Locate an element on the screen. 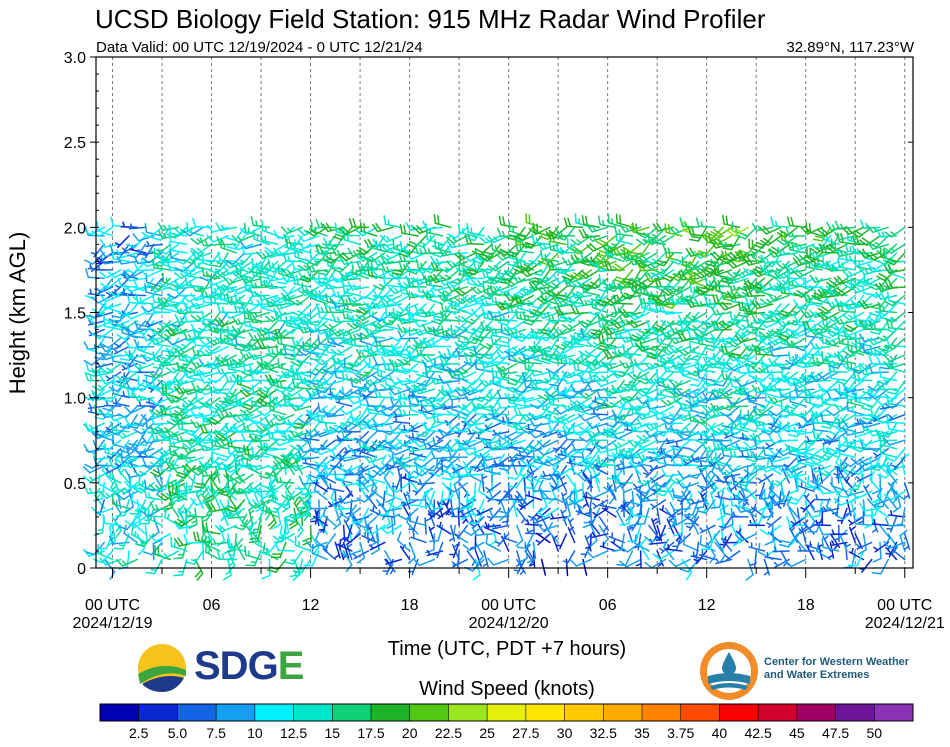 Image resolution: width=950 pixels, height=747 pixels. colorbar-tick-label: 50 is located at coordinates (874, 733).